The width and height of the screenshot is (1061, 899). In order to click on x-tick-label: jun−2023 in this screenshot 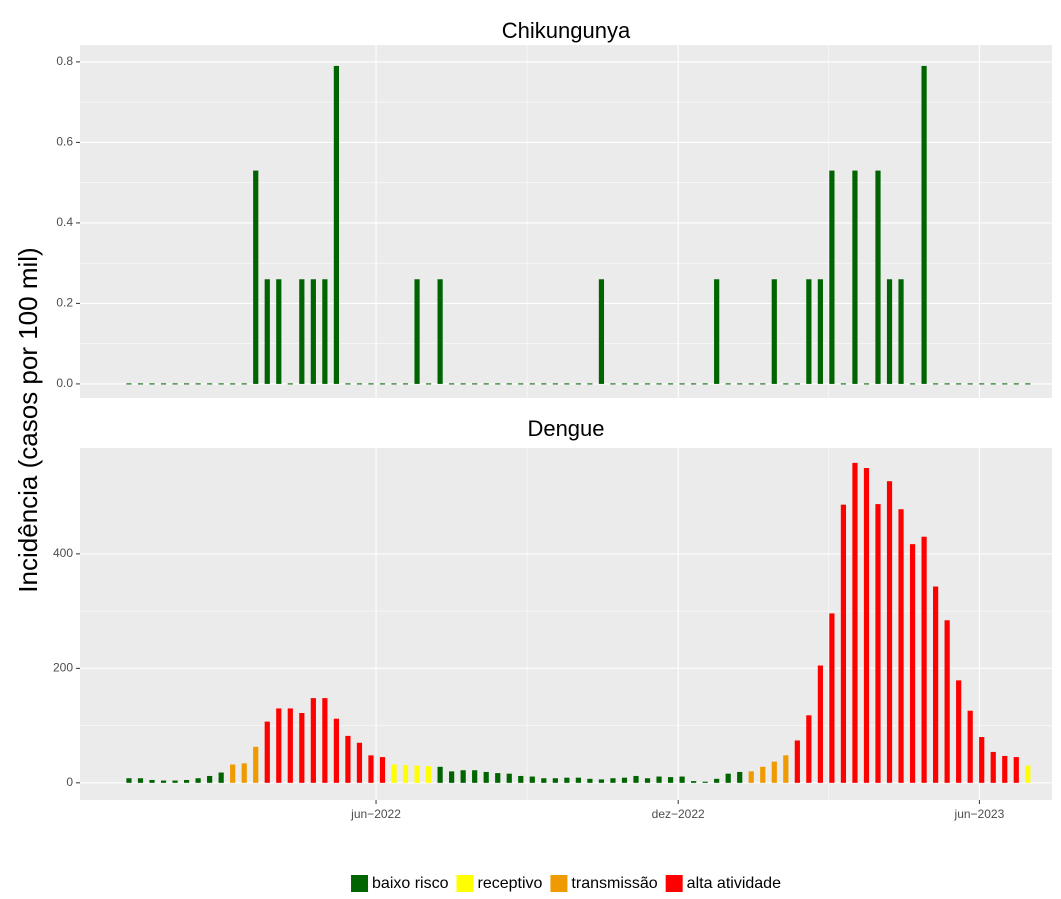, I will do `click(979, 814)`.